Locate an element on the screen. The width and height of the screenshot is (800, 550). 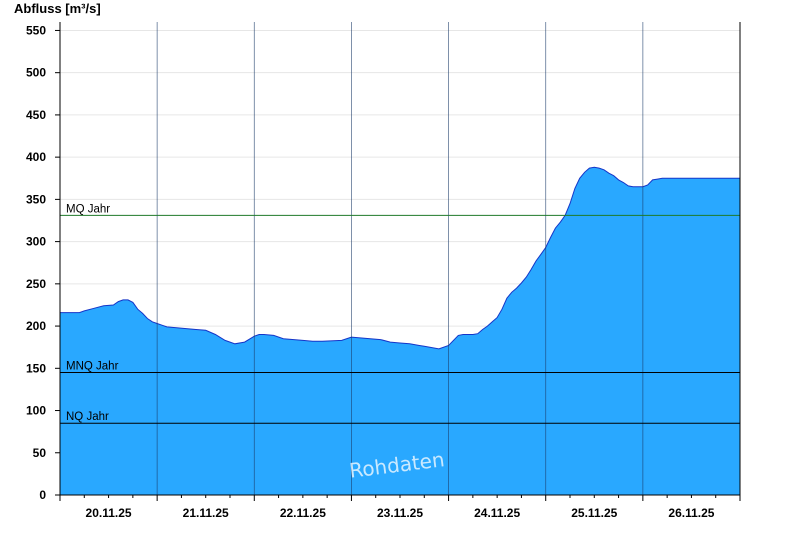
y-tick-label: 50 is located at coordinates (40, 453).